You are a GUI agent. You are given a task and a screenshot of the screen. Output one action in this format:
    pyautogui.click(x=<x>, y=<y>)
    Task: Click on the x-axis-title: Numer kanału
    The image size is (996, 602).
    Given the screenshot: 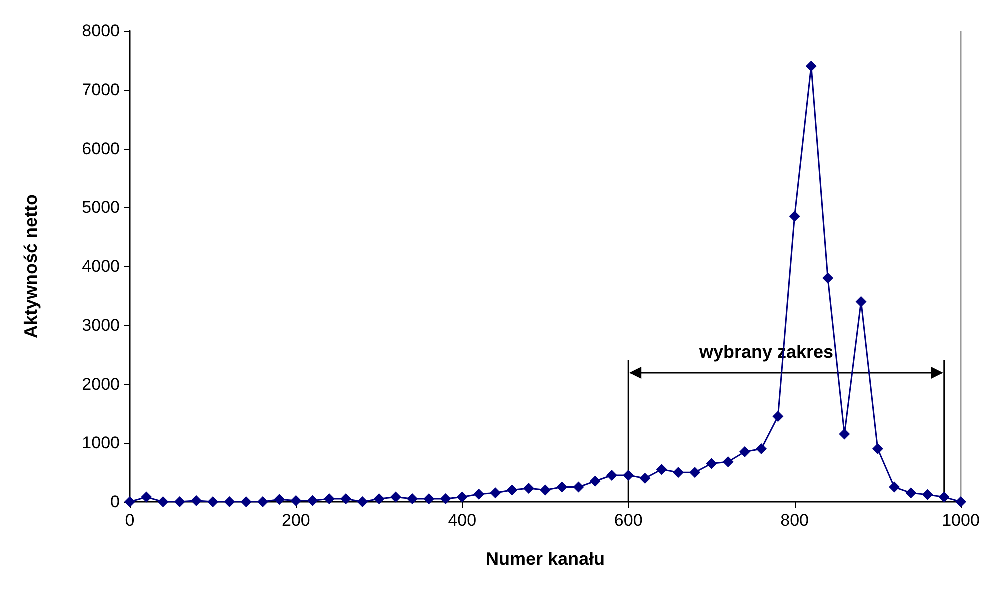 What is the action you would take?
    pyautogui.click(x=546, y=559)
    